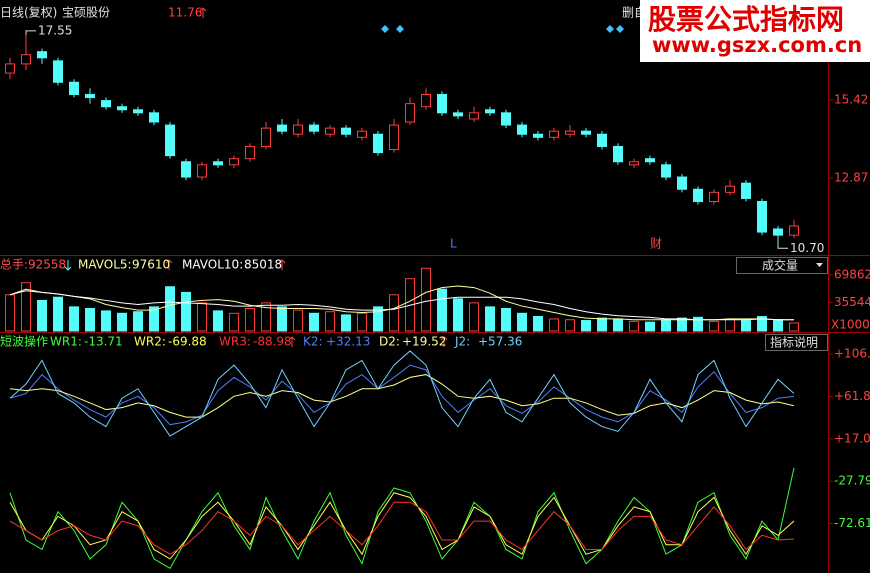 The height and width of the screenshot is (573, 870). I want to click on marker-finance: 财, so click(656, 244).